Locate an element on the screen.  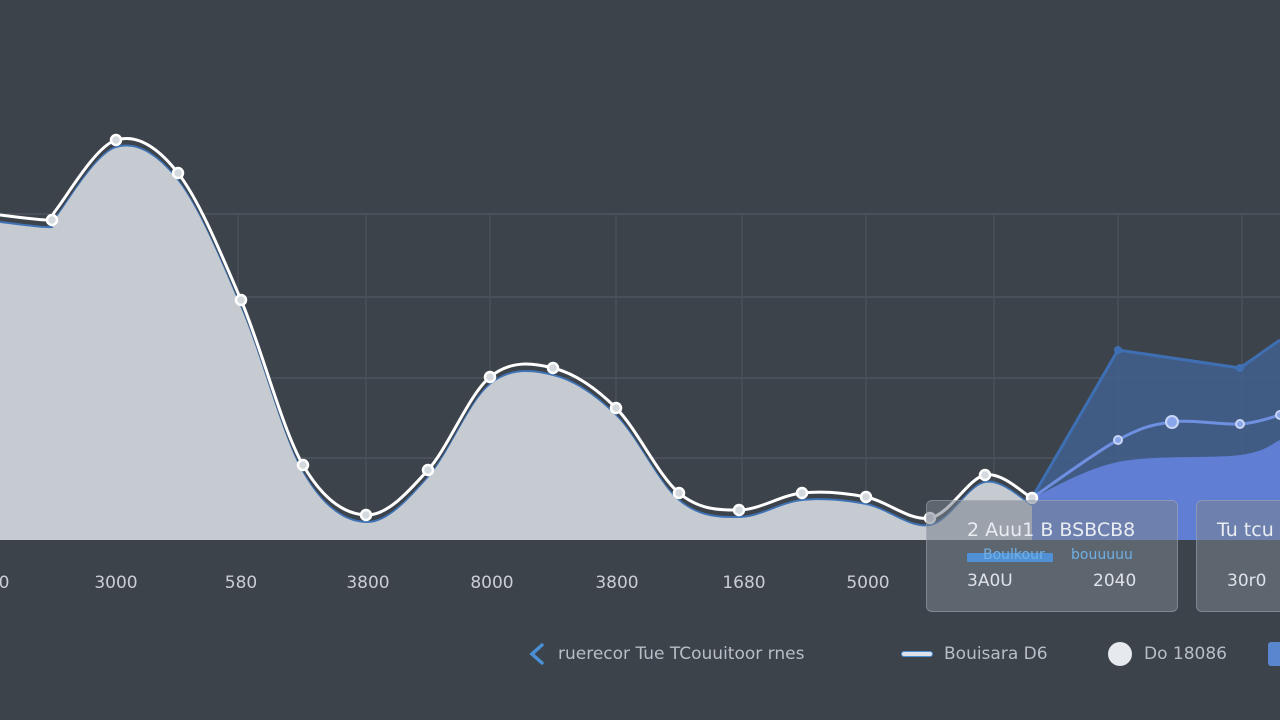
dot-icon is located at coordinates (1120, 654).